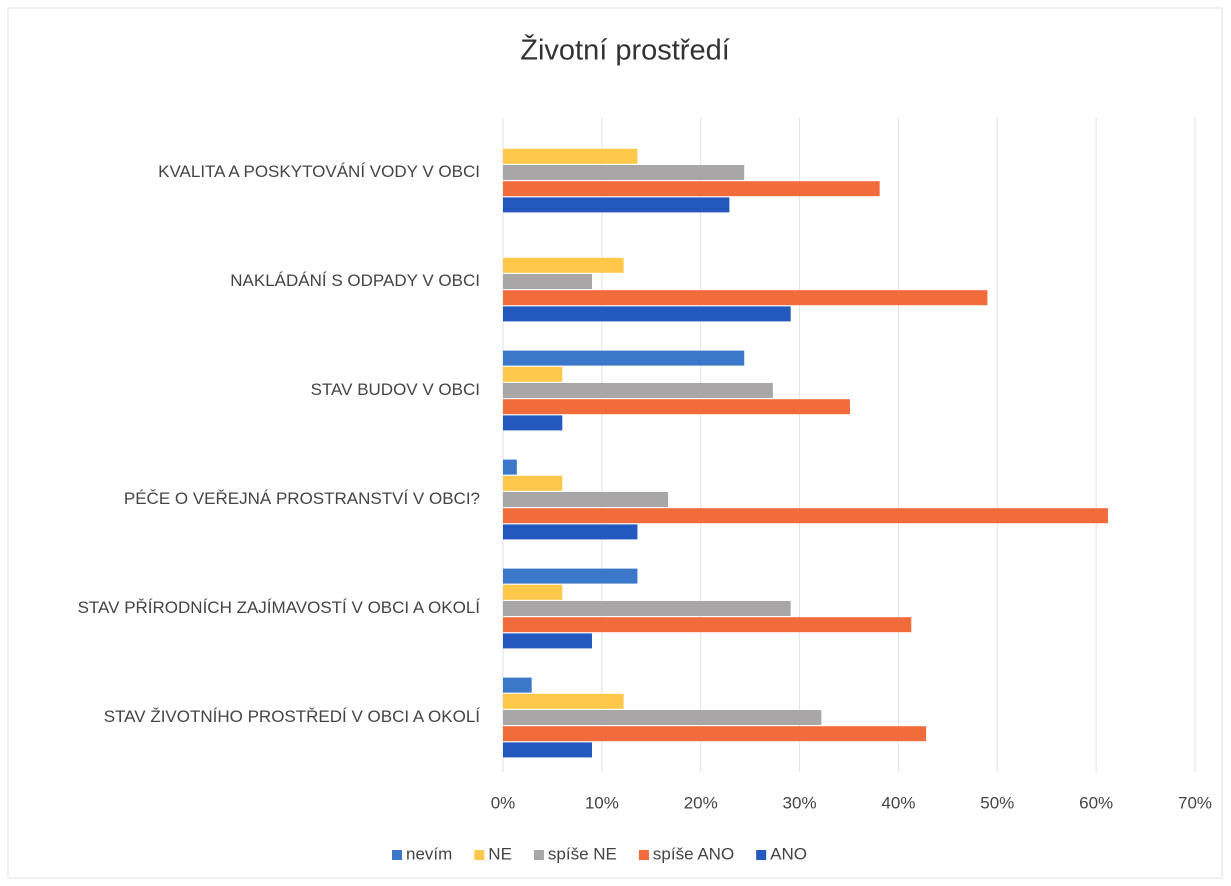 The width and height of the screenshot is (1231, 886). I want to click on legend-label: ANO, so click(788, 853).